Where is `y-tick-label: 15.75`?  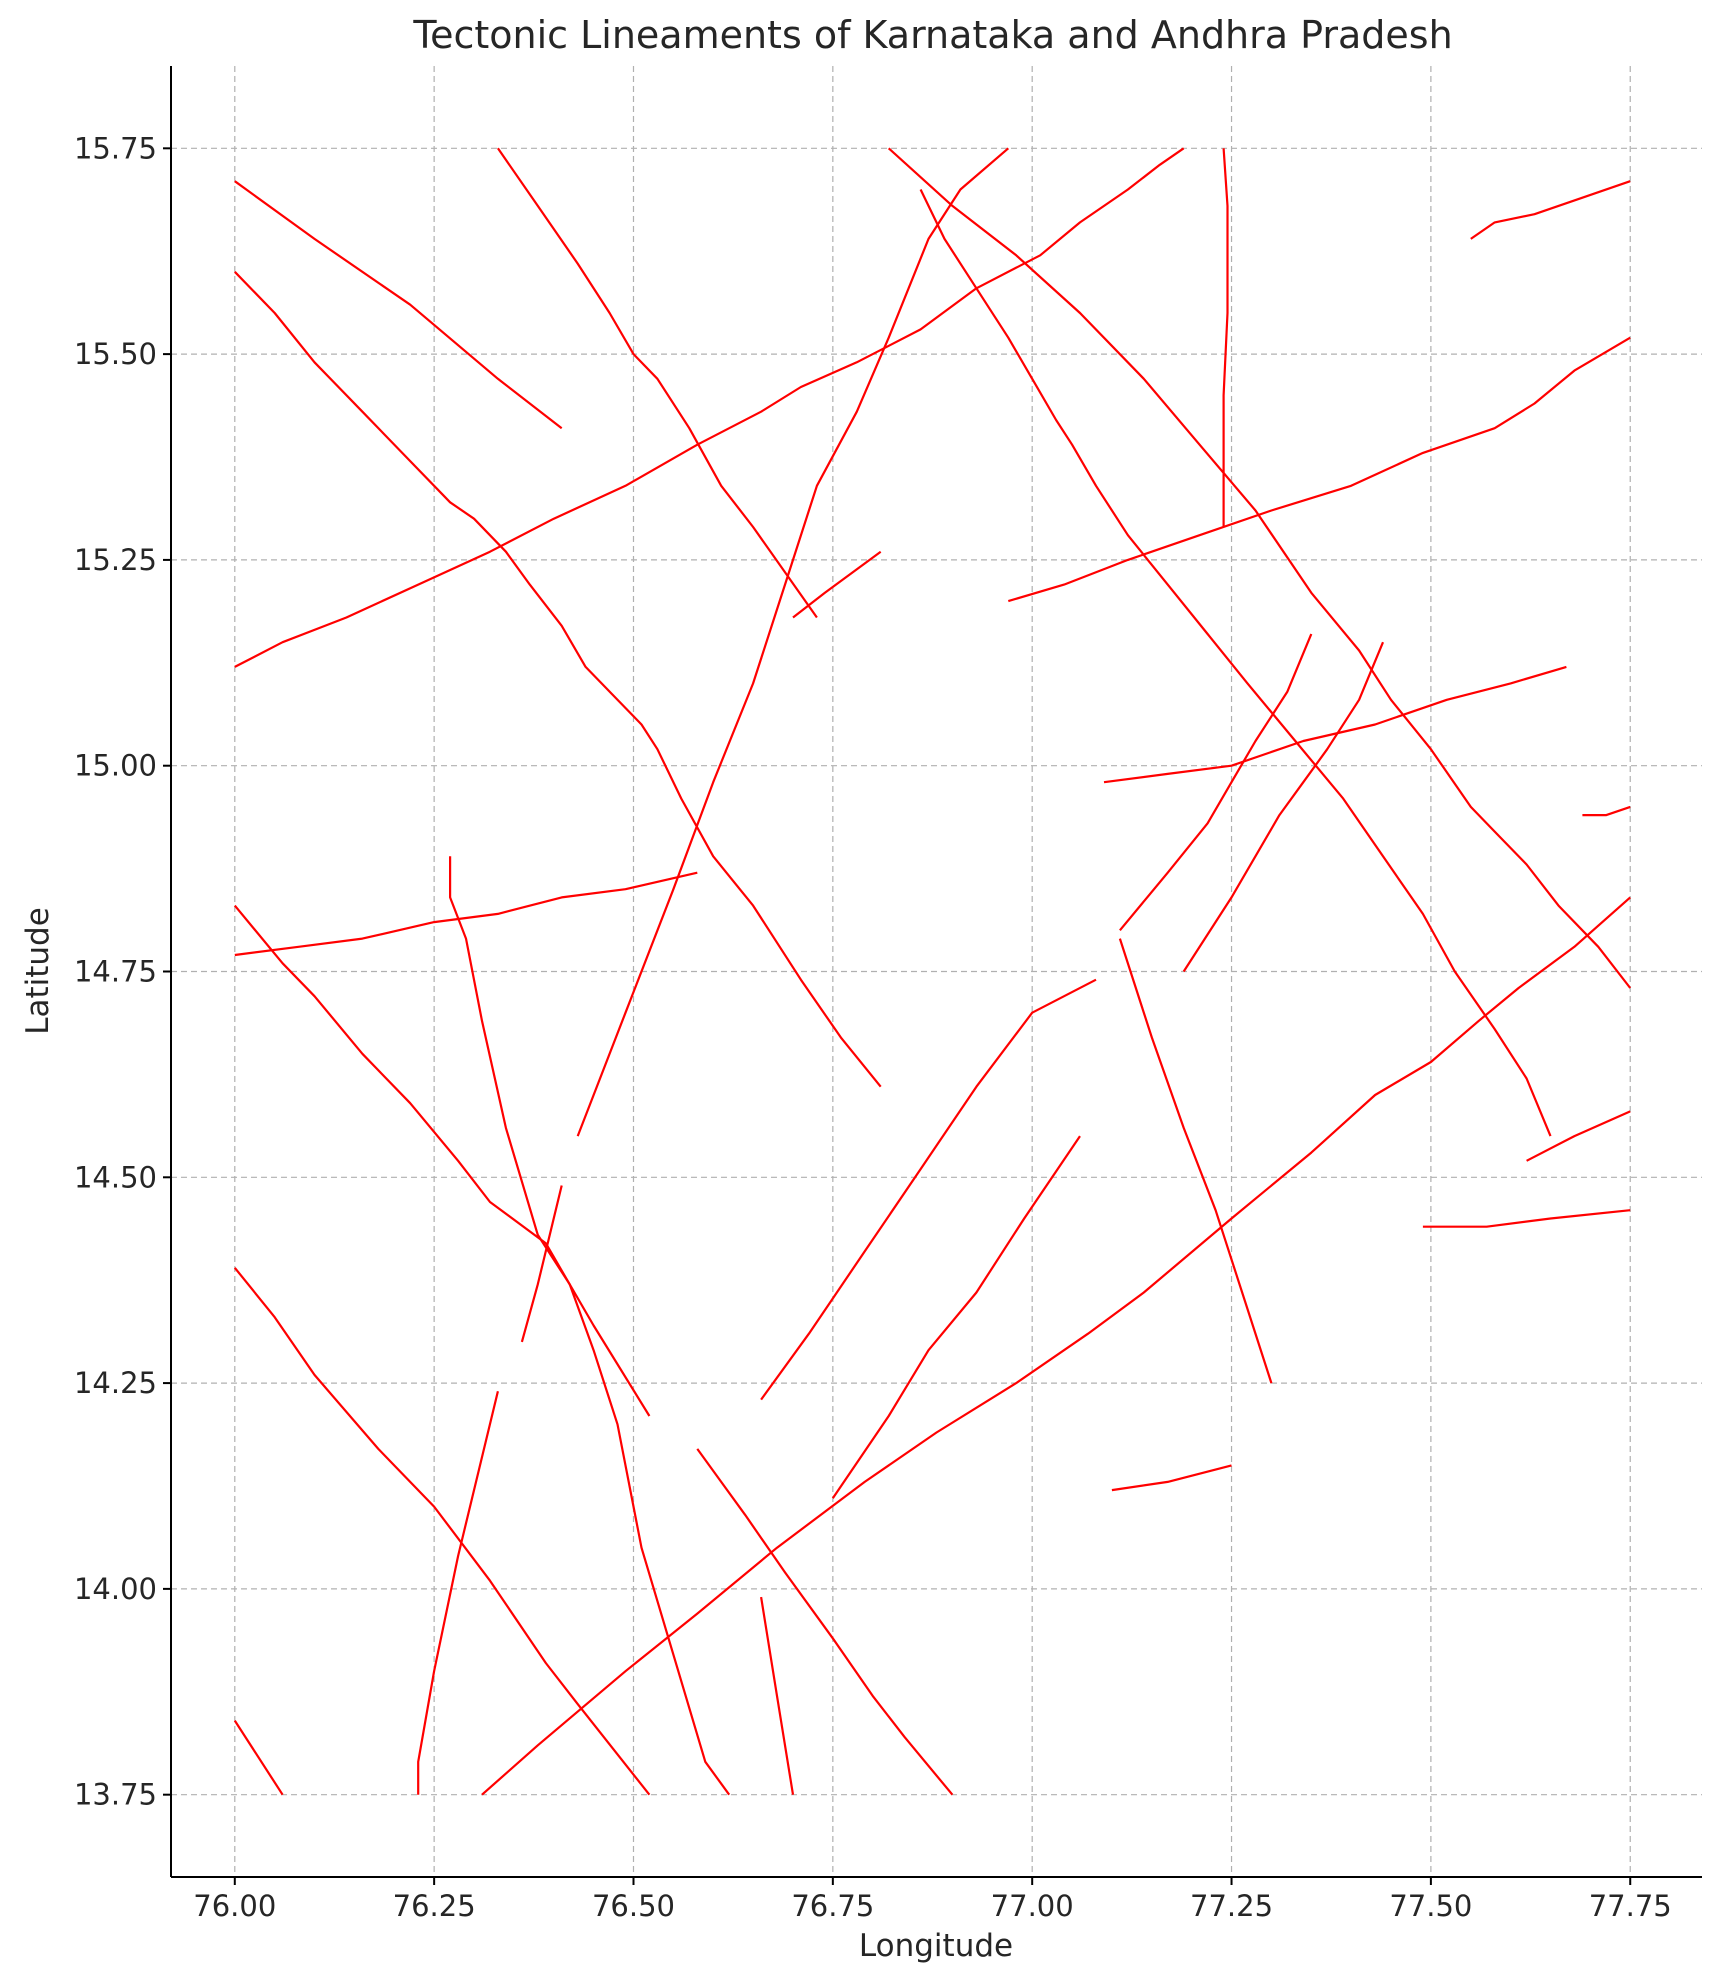 y-tick-label: 15.75 is located at coordinates (115, 148).